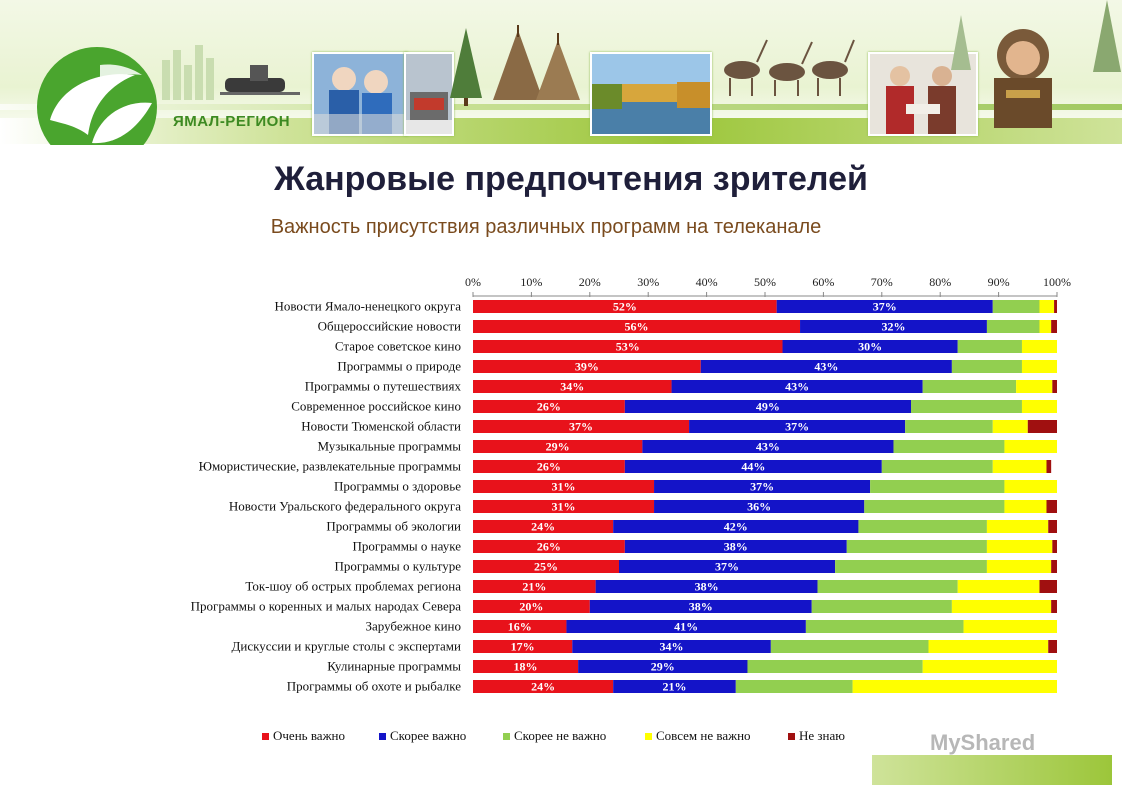  I want to click on data-label: 18%, so click(526, 667).